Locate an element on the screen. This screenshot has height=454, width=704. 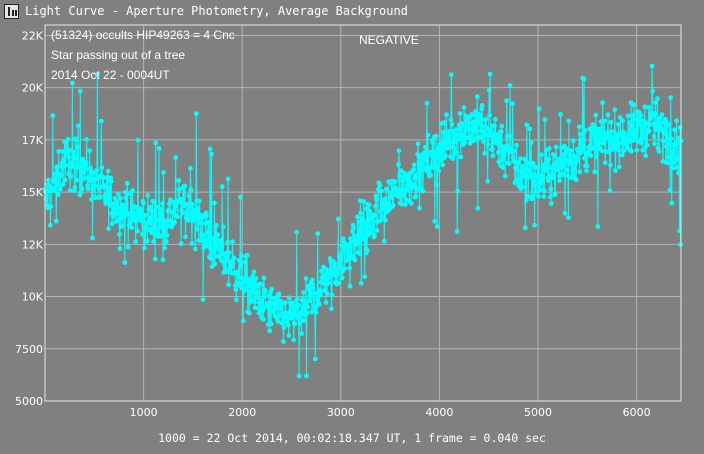
annotation-occultation: (51324) occults HIP49263 = 4 Cnc is located at coordinates (143, 35).